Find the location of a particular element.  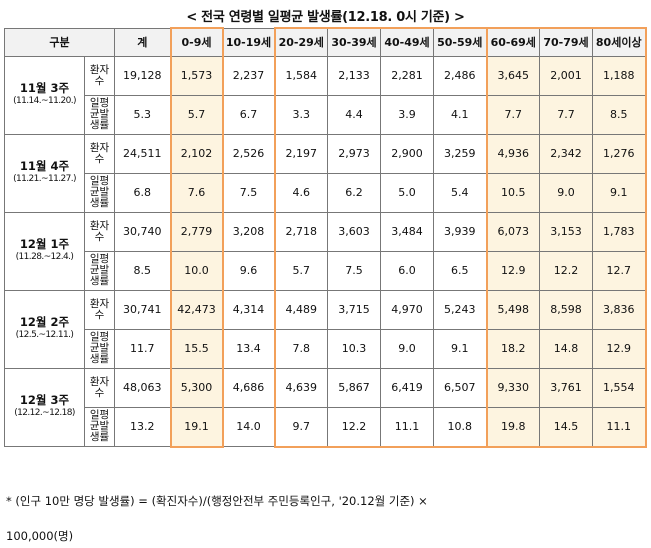

age-value-cell: 19.8 is located at coordinates (512, 427).